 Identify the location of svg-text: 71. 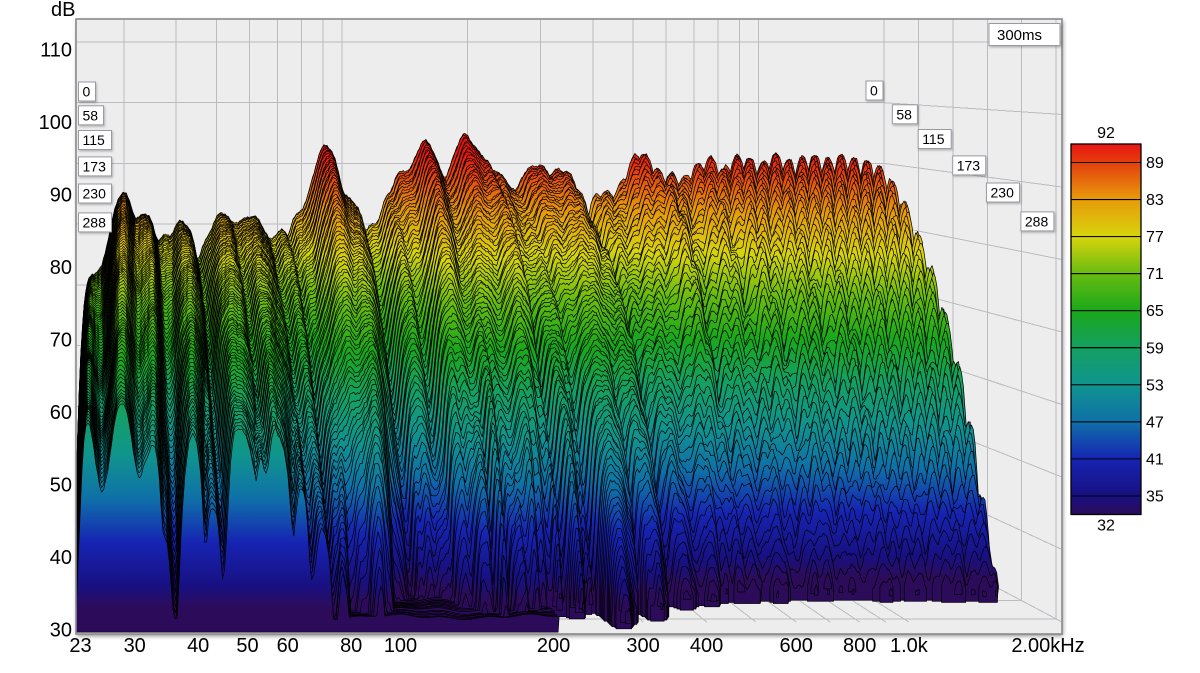
(1155, 274).